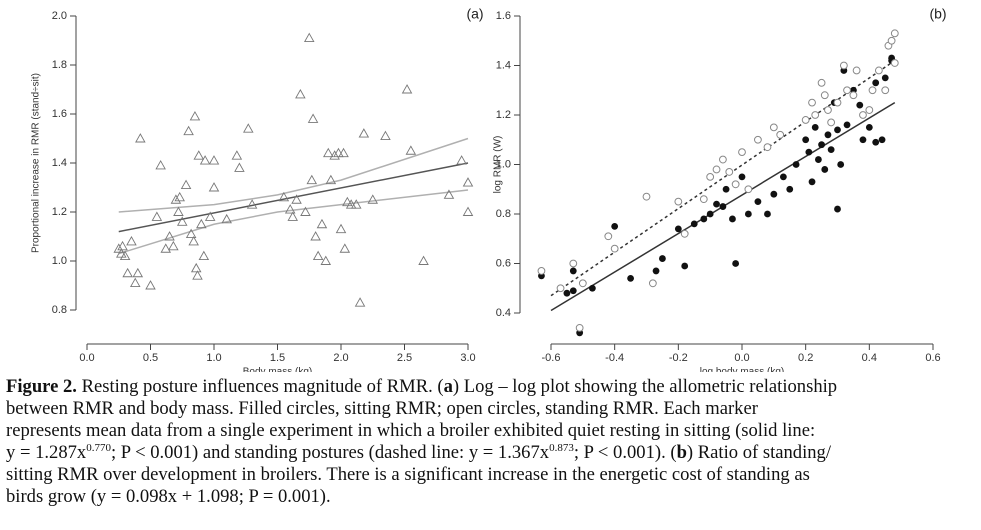 The width and height of the screenshot is (981, 530). What do you see at coordinates (932, 358) in the screenshot?
I see `x-tick-label: 0.6` at bounding box center [932, 358].